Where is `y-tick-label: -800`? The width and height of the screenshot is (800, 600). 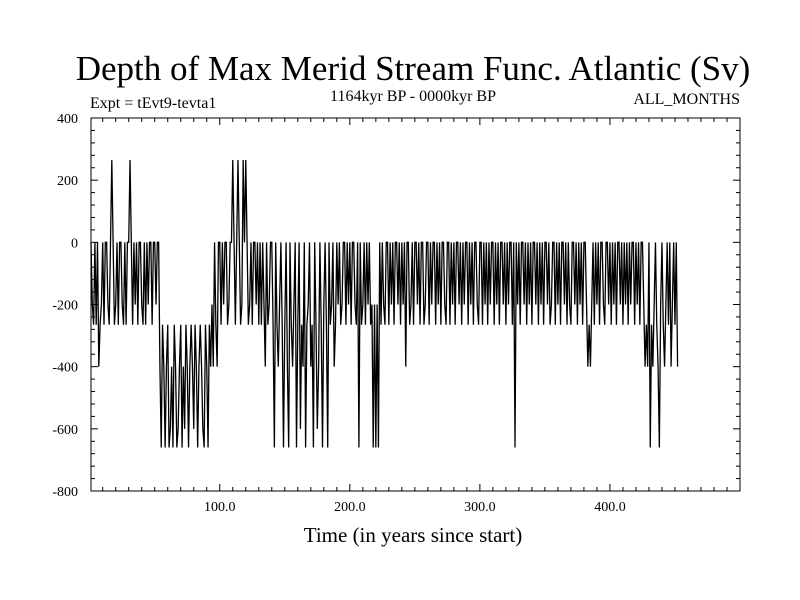 y-tick-label: -800 is located at coordinates (65, 492).